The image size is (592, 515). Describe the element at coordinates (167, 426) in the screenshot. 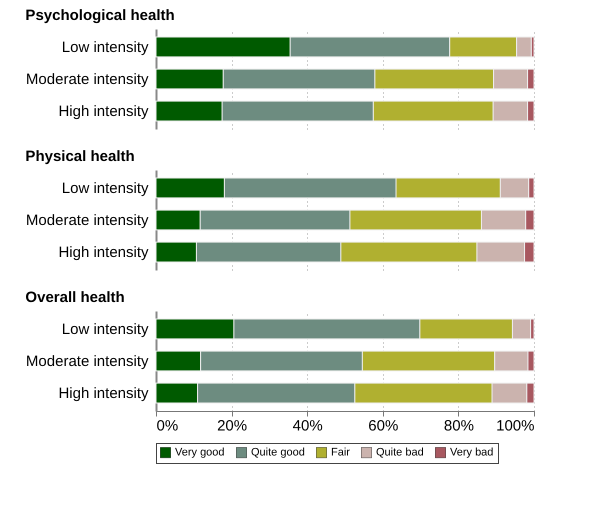

I see `x-tick-label: 0%` at that location.